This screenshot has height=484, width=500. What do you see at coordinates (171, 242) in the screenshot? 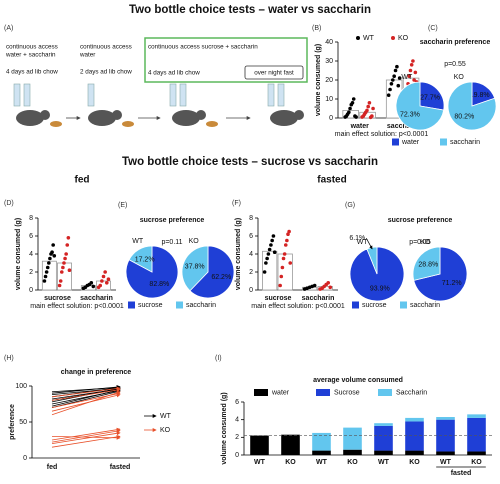
I see `pie-subtitle: p=0.11` at bounding box center [171, 242].